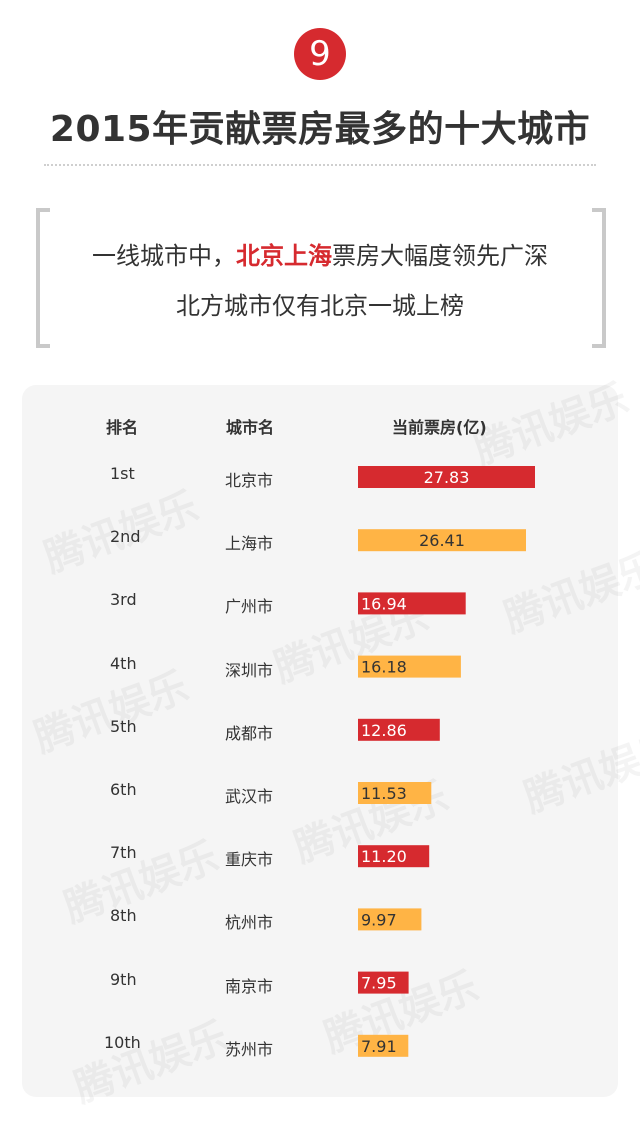  I want to click on rank-label: 3rd, so click(123, 600).